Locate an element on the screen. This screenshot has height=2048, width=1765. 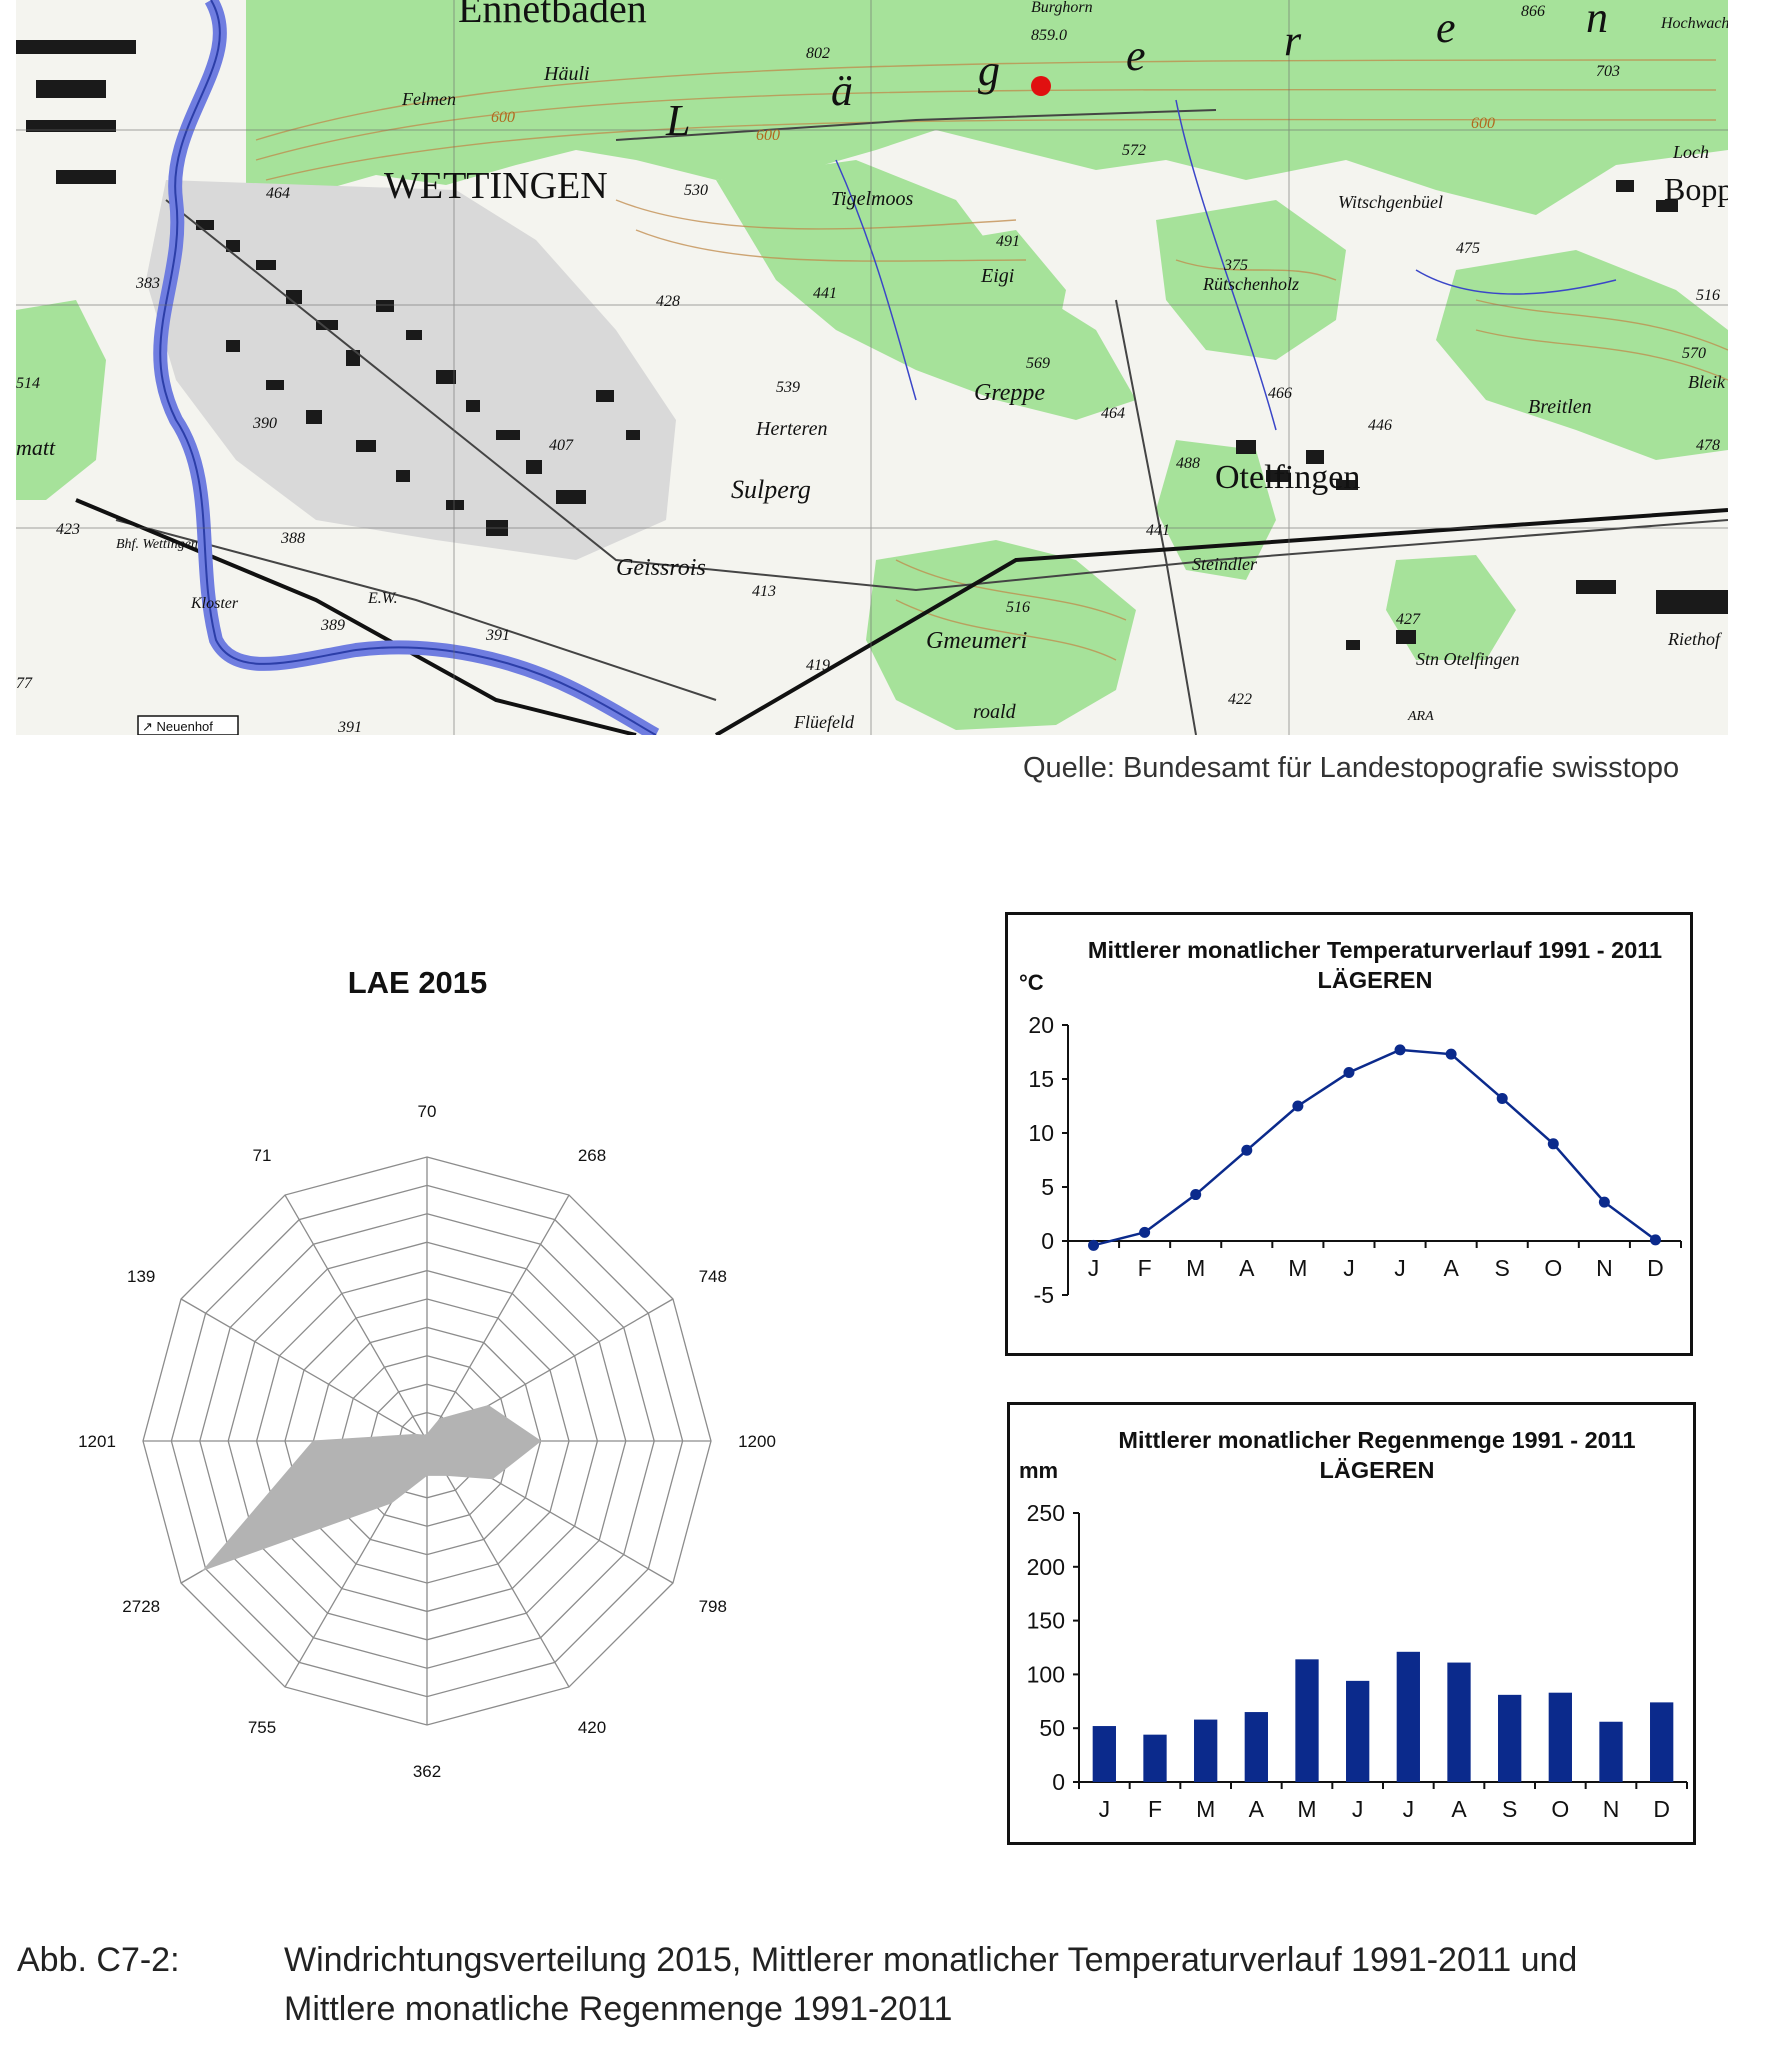
radar-data-area is located at coordinates (371, 1488).